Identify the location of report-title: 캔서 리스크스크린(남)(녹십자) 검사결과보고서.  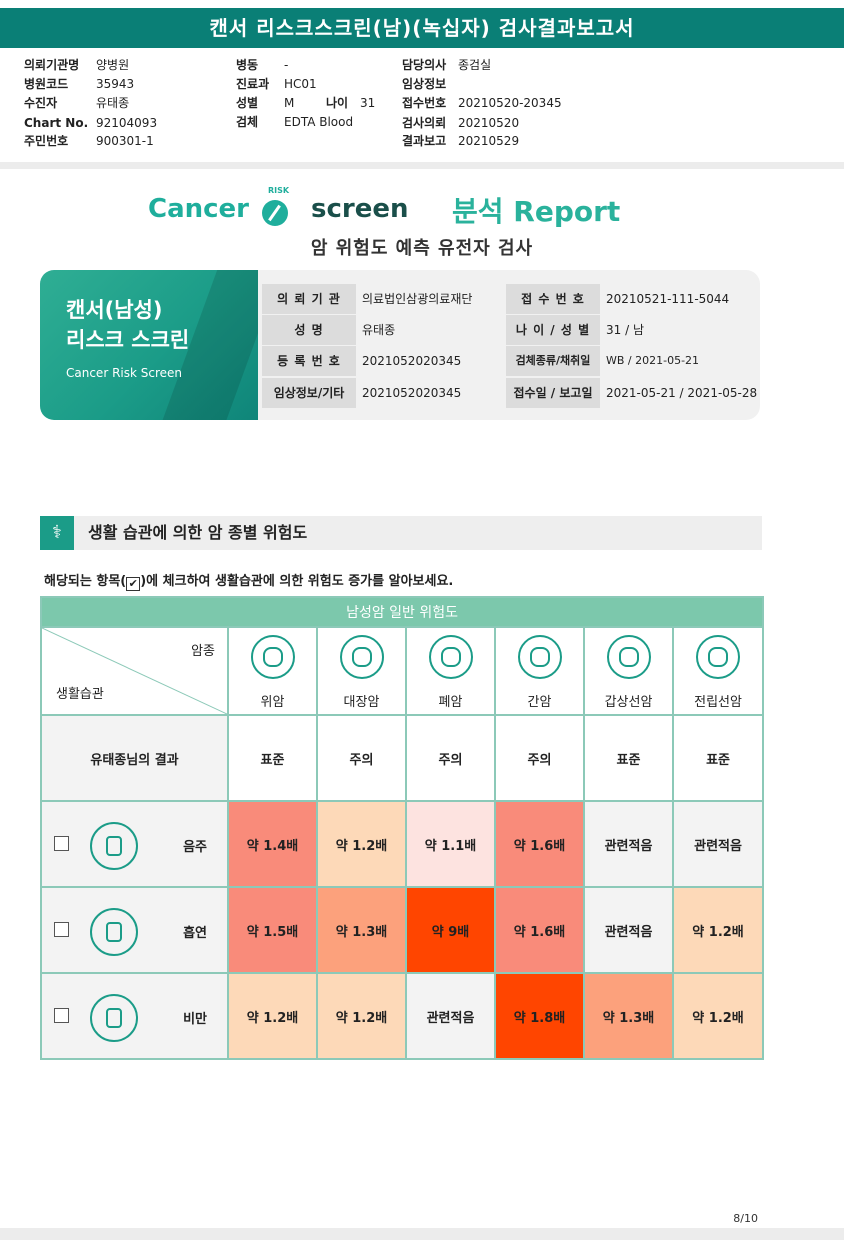
(422, 28).